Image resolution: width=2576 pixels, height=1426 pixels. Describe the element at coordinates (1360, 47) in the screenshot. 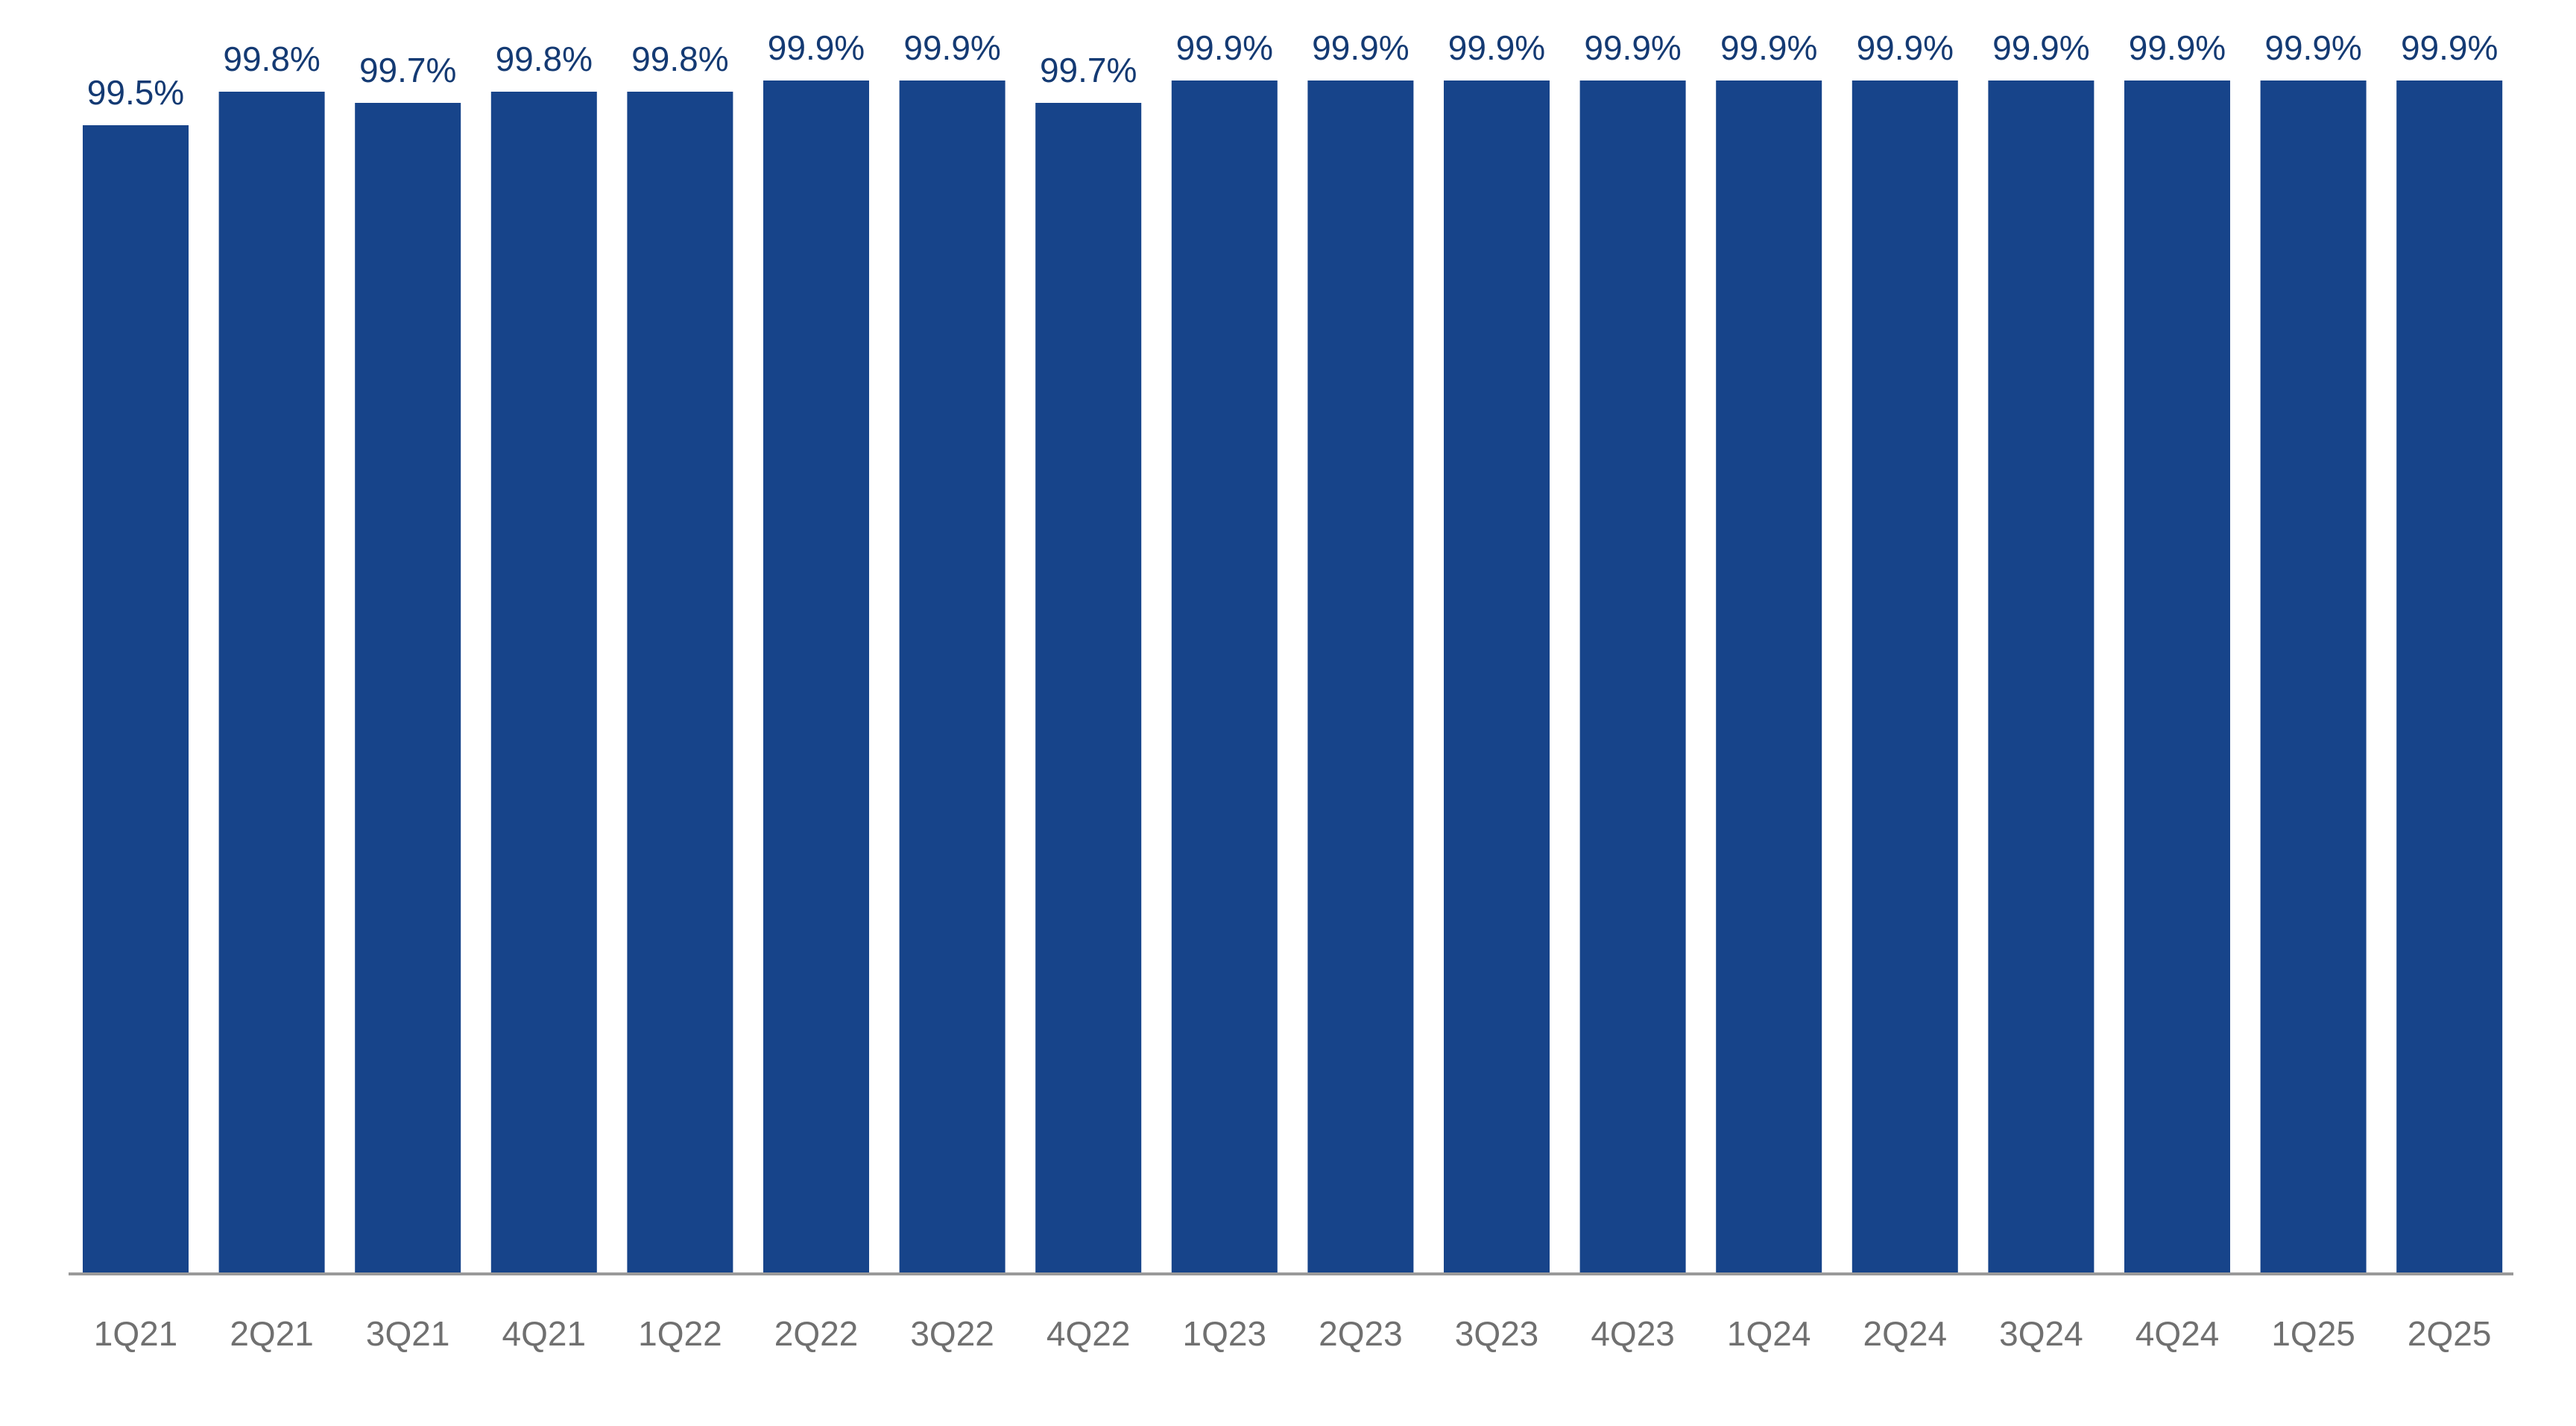

I see `value-label-2Q23: 99.9%` at that location.